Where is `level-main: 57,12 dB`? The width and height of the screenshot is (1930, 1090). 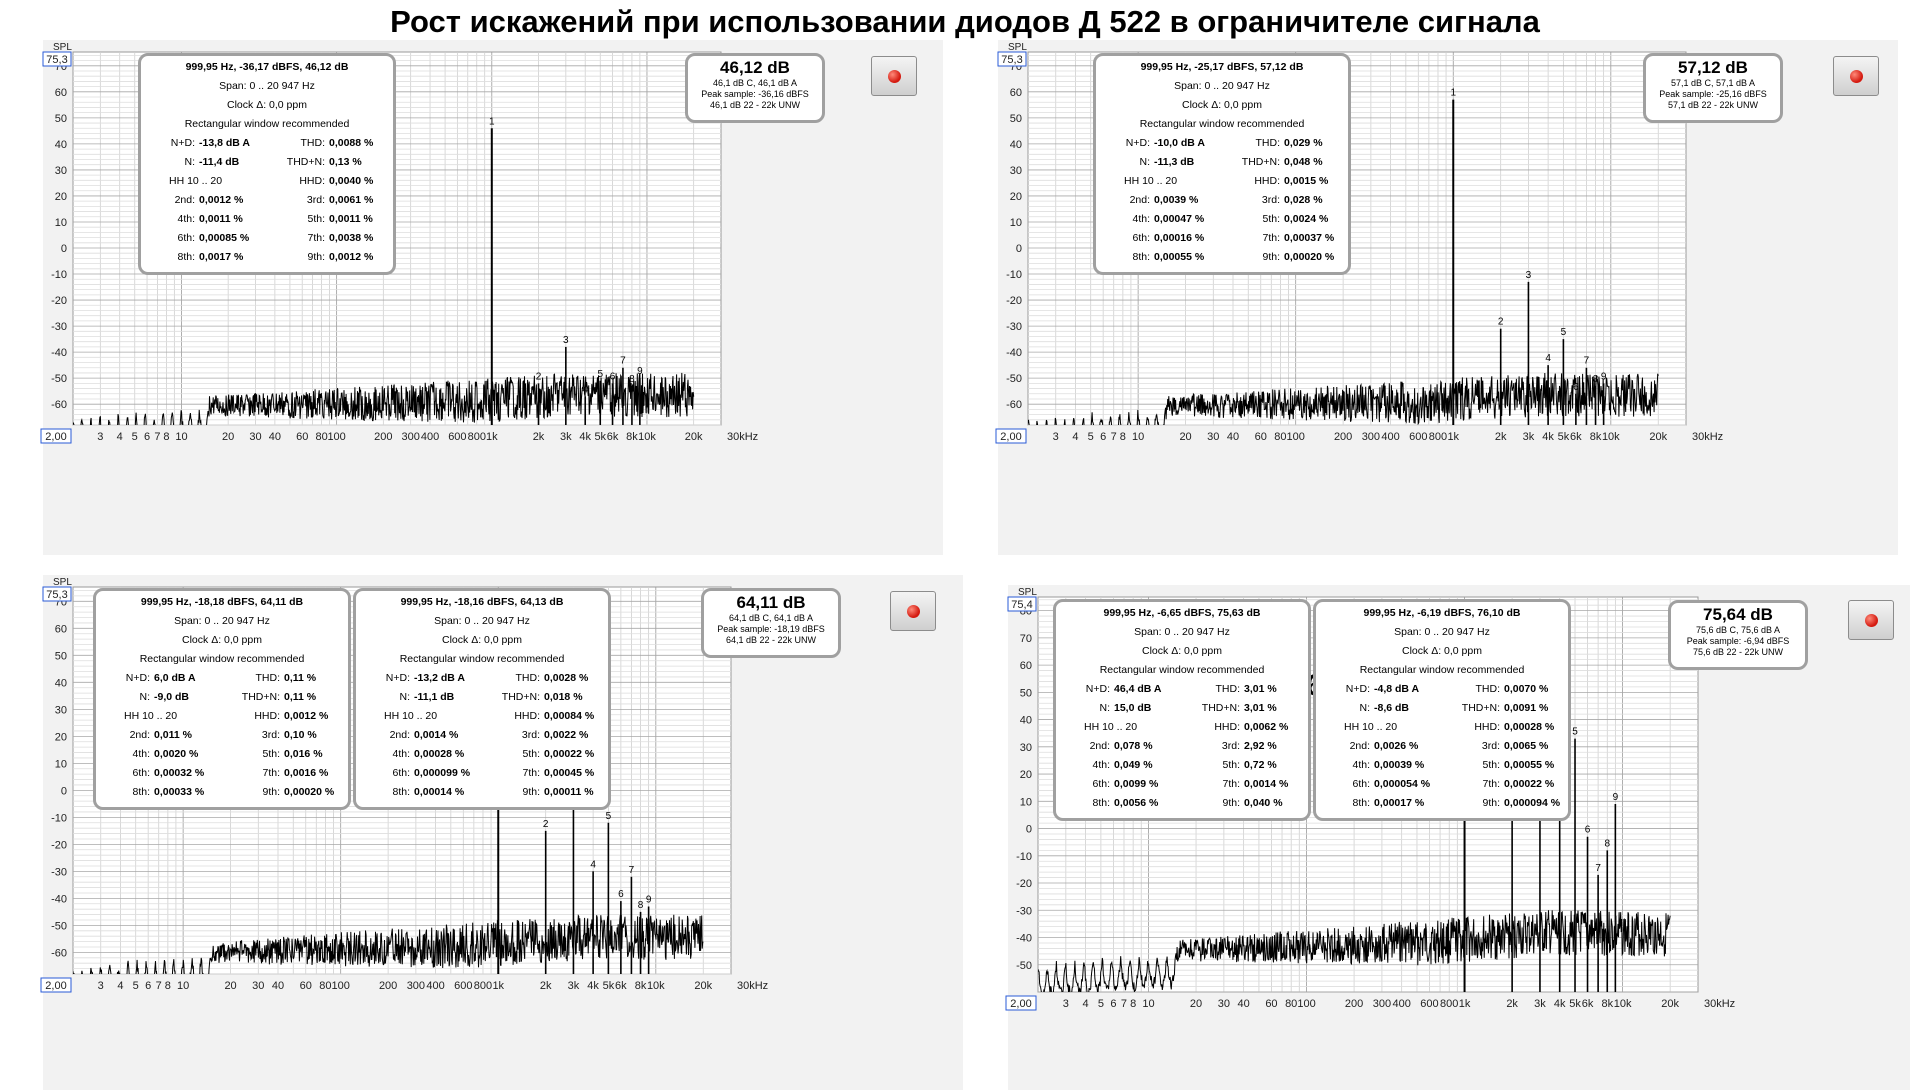
level-main: 57,12 dB is located at coordinates (1713, 67).